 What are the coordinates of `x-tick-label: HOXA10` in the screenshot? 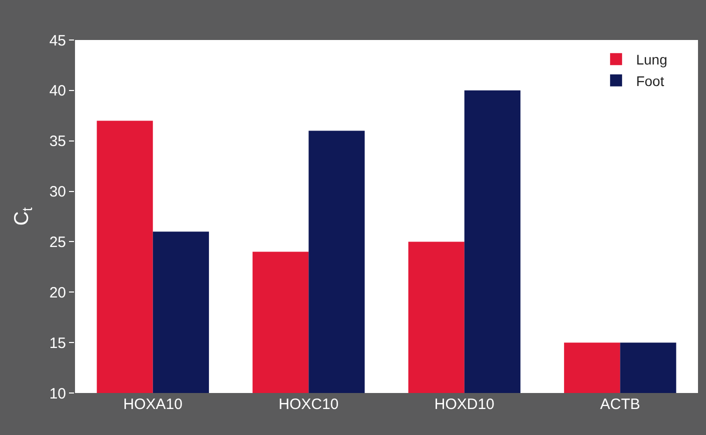 It's located at (152, 404).